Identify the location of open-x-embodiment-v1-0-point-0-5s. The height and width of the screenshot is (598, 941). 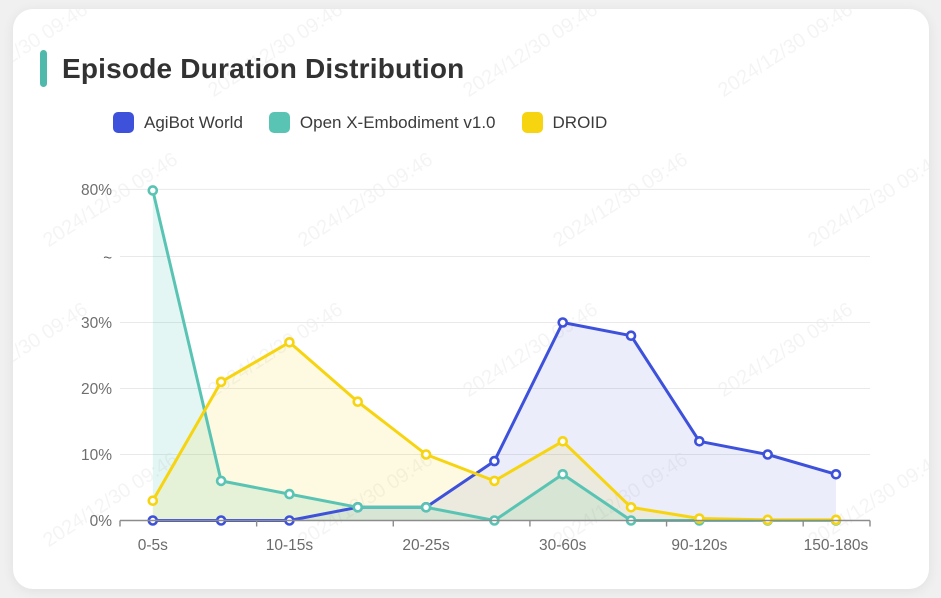
(153, 190).